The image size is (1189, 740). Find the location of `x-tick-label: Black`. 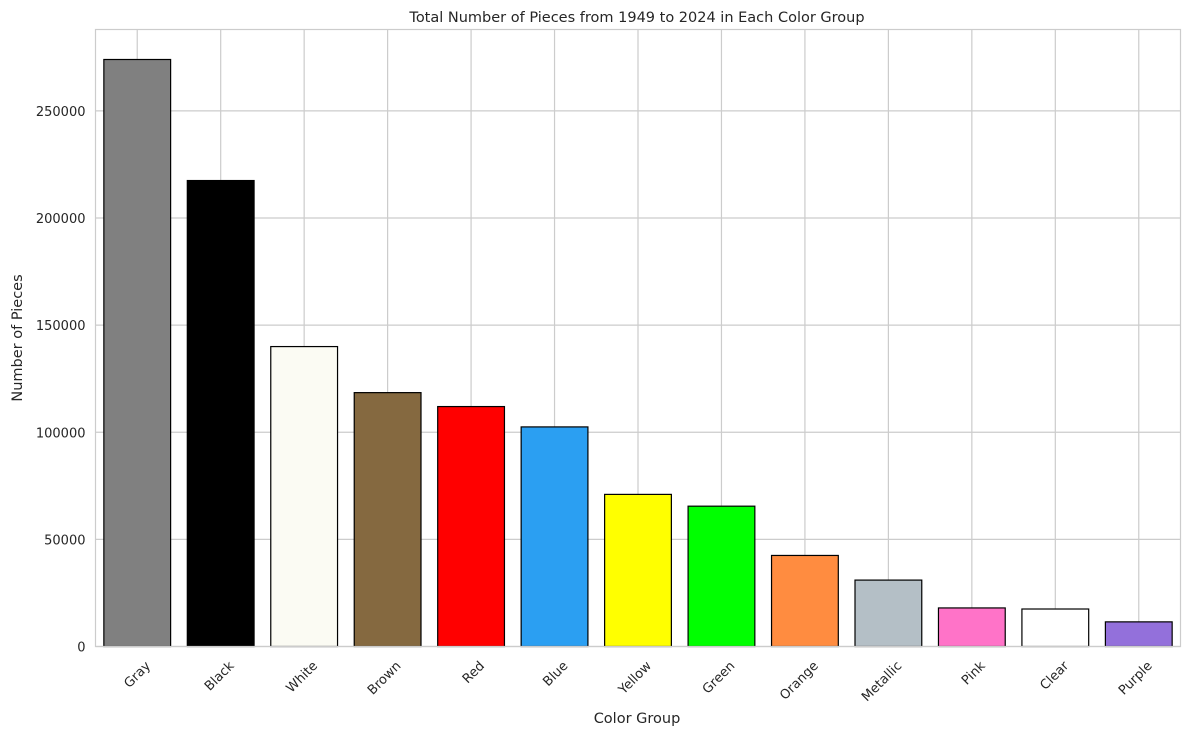

x-tick-label: Black is located at coordinates (220, 676).